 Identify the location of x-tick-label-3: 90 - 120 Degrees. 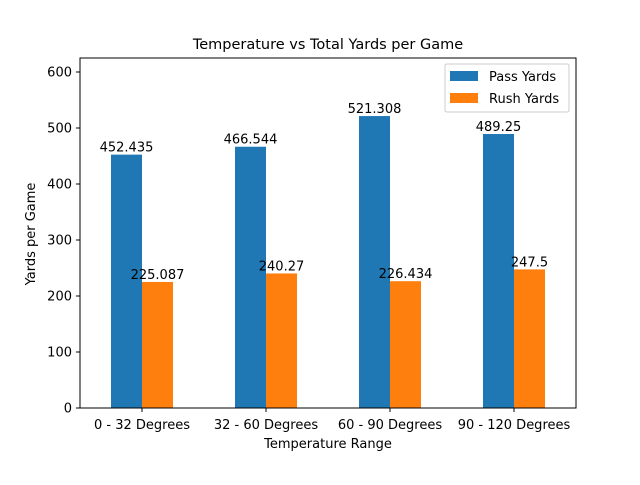
(514, 425).